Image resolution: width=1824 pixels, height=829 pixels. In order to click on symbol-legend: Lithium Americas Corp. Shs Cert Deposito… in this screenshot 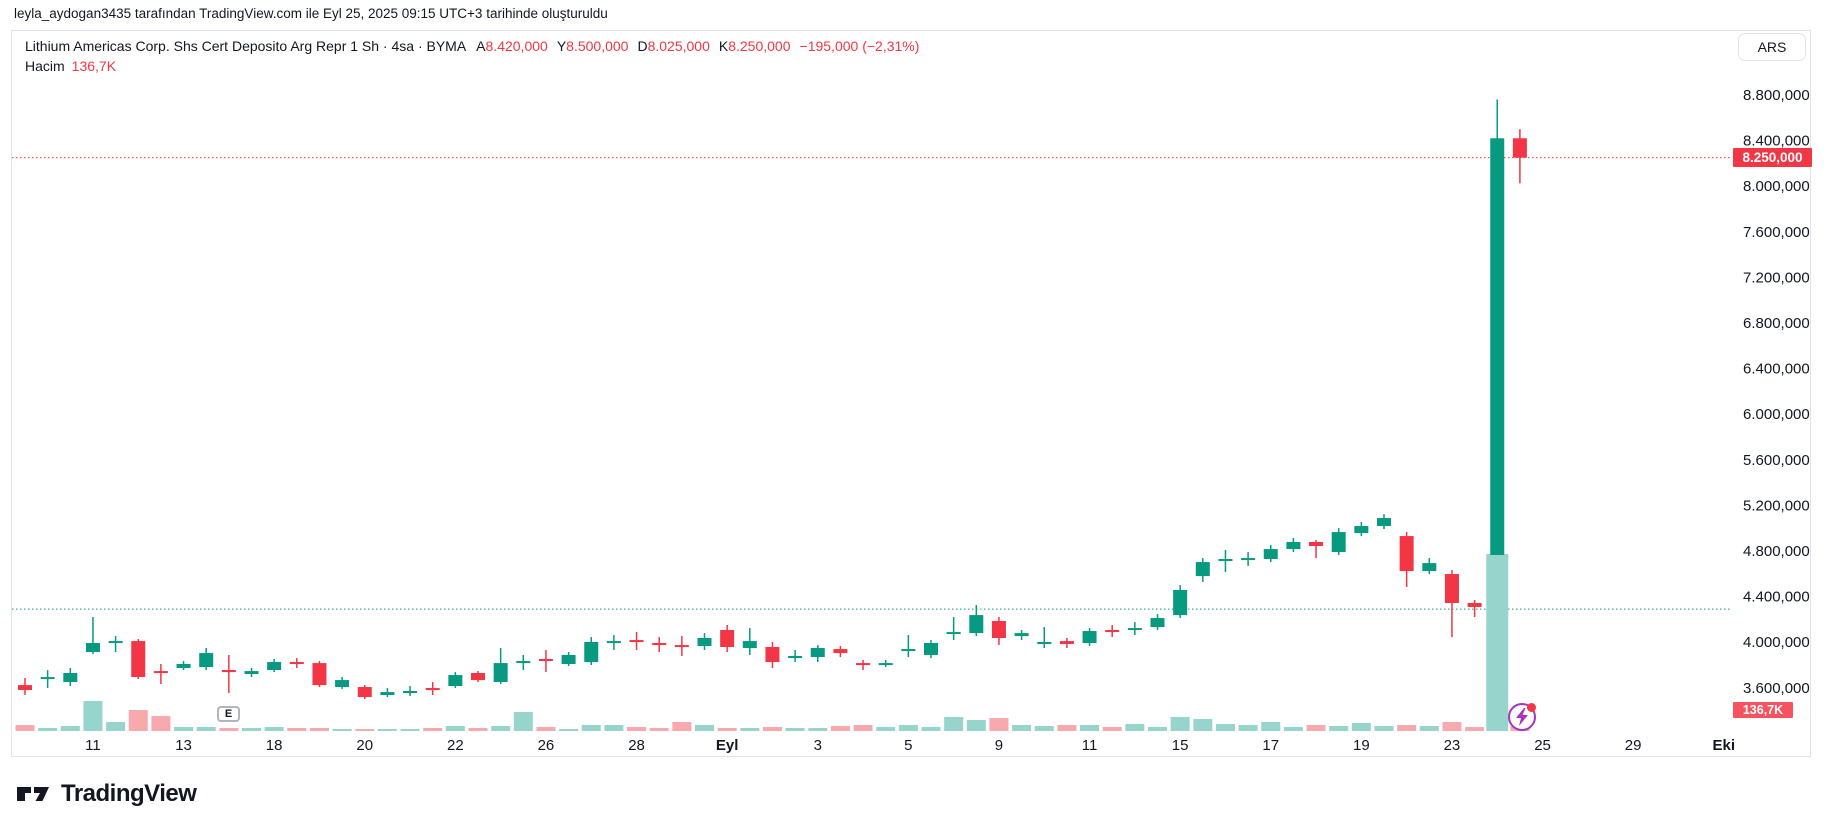, I will do `click(472, 46)`.